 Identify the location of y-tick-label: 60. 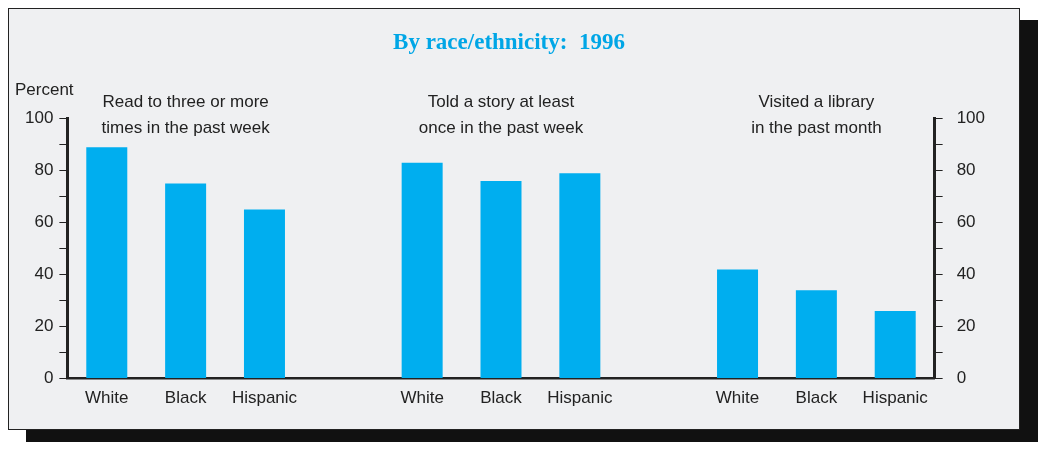
(44, 222).